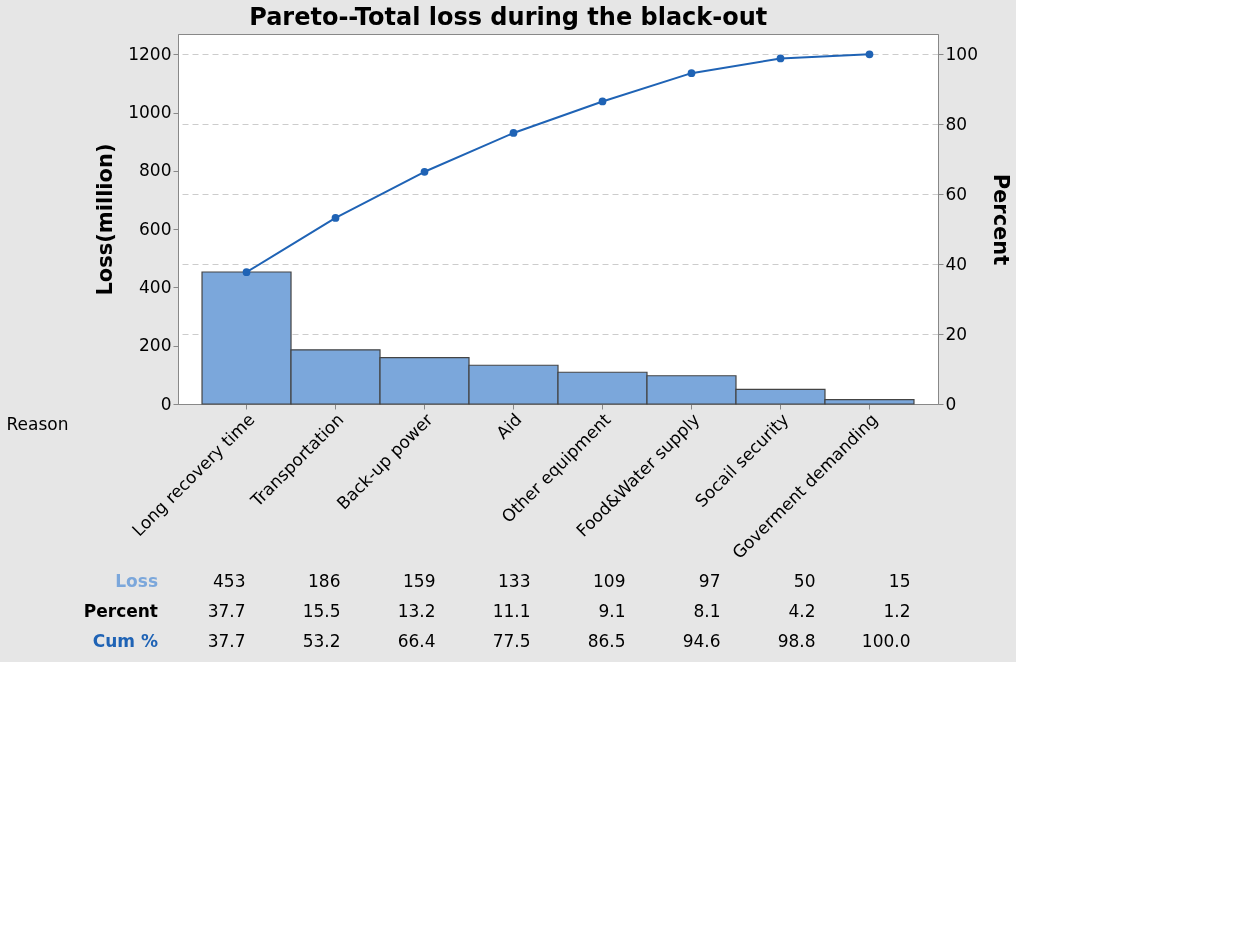 This screenshot has height=934, width=1233. Describe the element at coordinates (961, 53) in the screenshot. I see `y2-tick-label: 100` at that location.